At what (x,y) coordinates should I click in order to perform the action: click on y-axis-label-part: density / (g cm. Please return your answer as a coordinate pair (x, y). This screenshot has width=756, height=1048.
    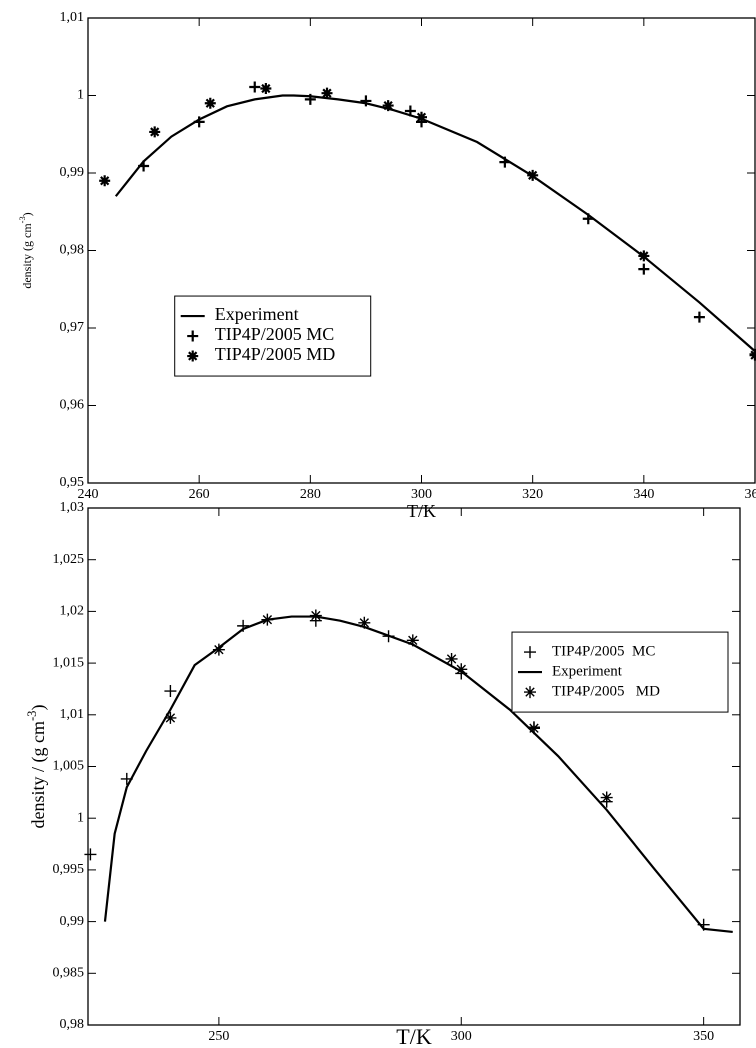
    Looking at the image, I should click on (38, 774).